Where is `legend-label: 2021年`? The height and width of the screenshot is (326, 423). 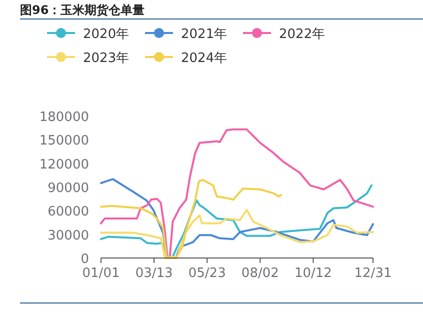
legend-label: 2021年 is located at coordinates (204, 34).